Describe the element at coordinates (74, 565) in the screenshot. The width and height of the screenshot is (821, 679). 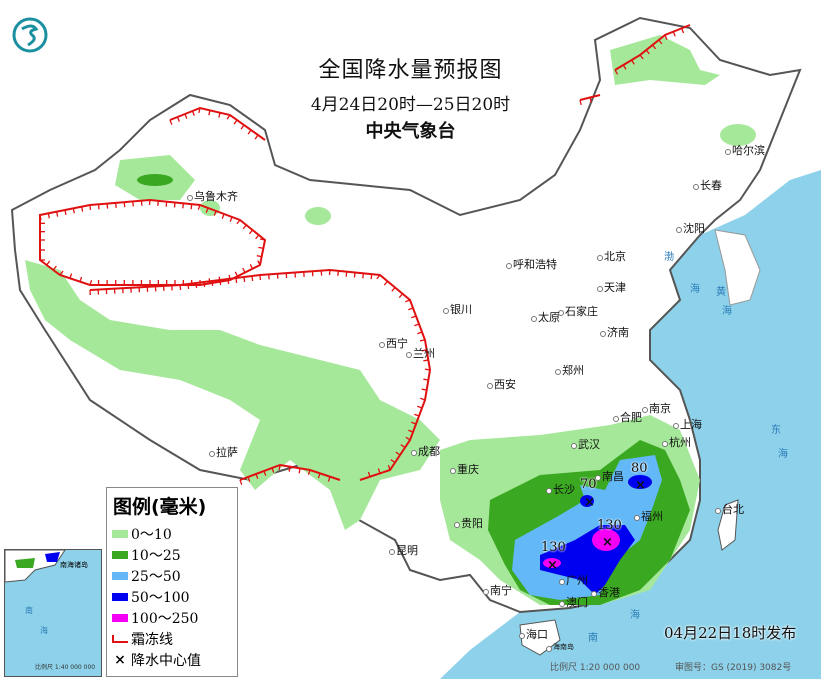
I see `inset-label: 南海诸岛` at that location.